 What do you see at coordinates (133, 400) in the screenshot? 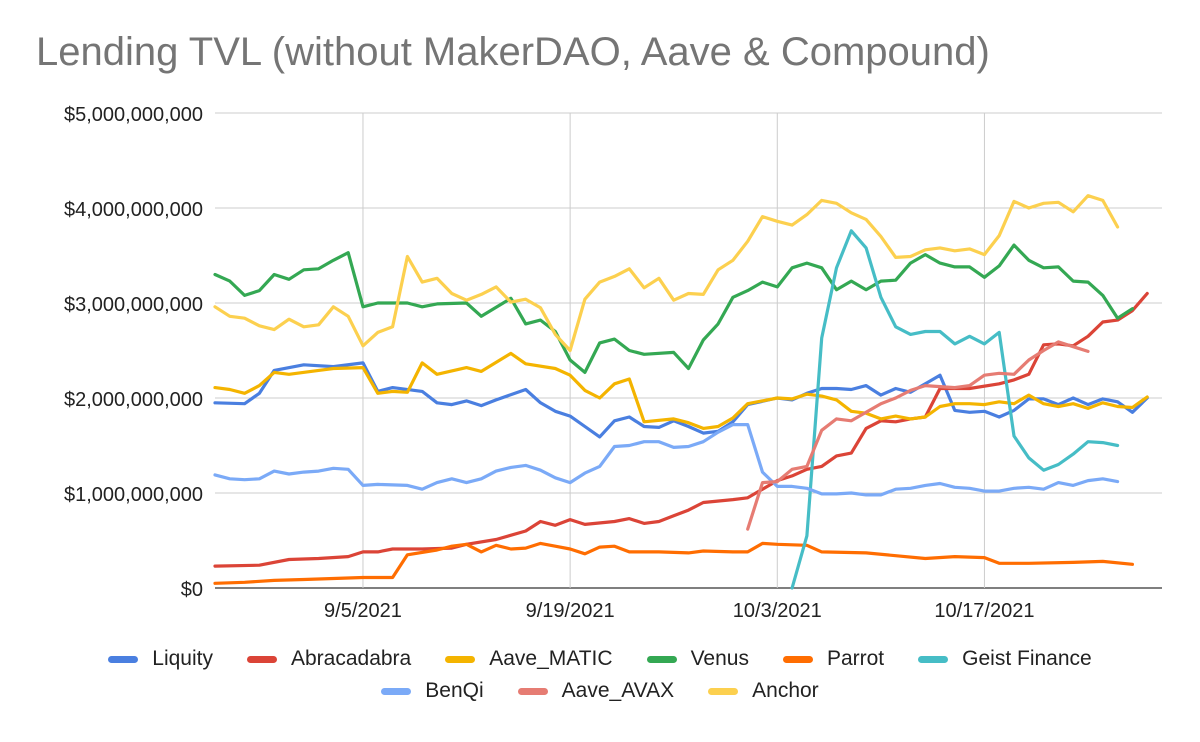
I see `y-tick-label: $2,000,000,000` at bounding box center [133, 400].